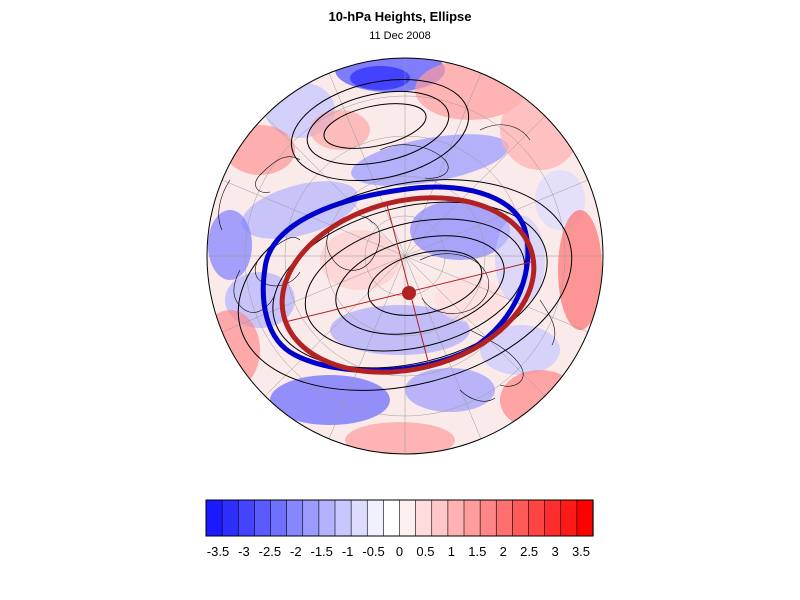 This screenshot has width=800, height=600. I want to click on fitted-ellipse, so click(408, 285).